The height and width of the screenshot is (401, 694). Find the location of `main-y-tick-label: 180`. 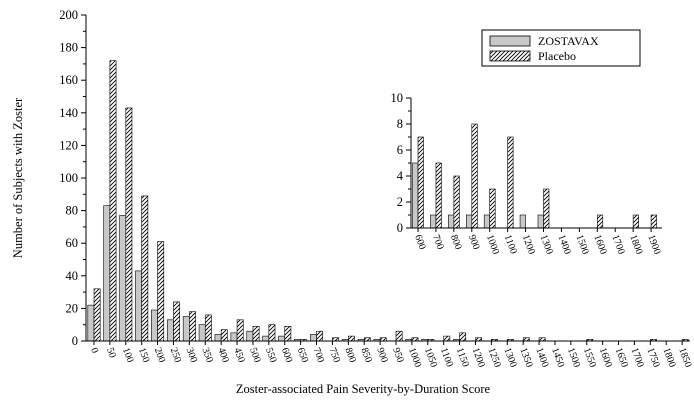

main-y-tick-label: 180 is located at coordinates (68, 48).